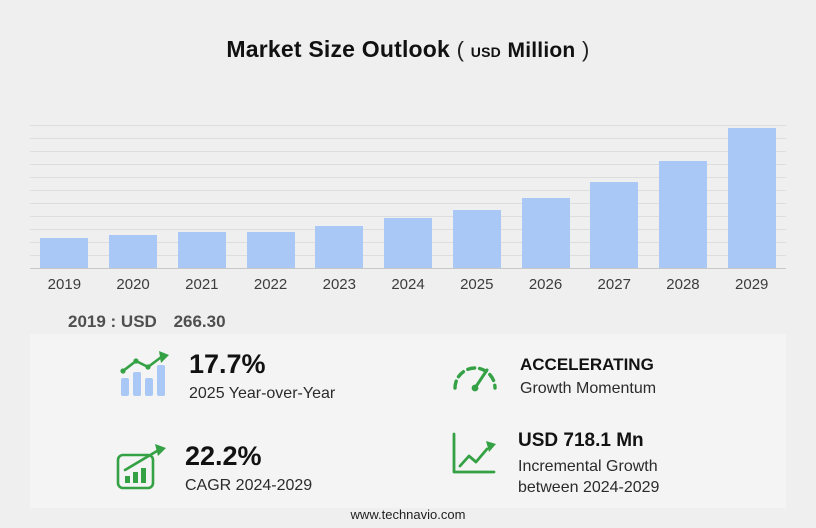 The height and width of the screenshot is (528, 816). I want to click on x-tick-2019: 2019, so click(64, 284).